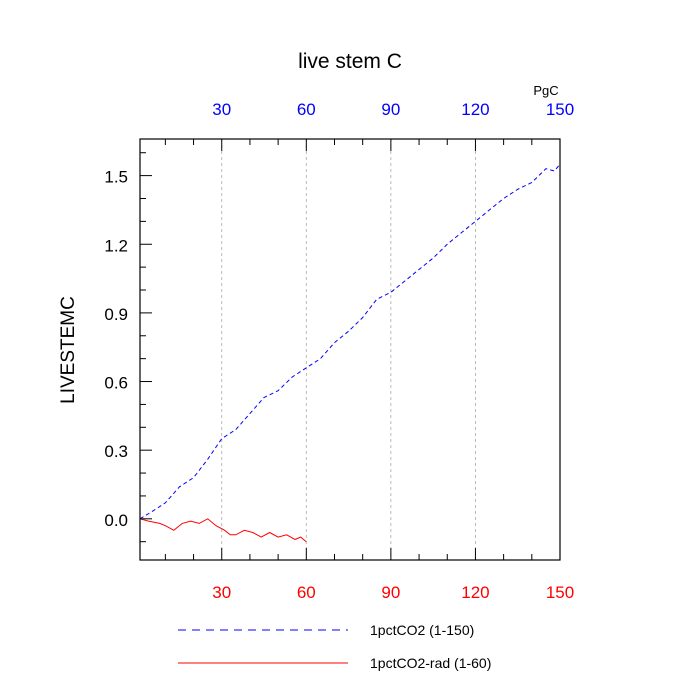 Image resolution: width=700 pixels, height=700 pixels. What do you see at coordinates (116, 520) in the screenshot?
I see `y-tick-label-0: 0.0` at bounding box center [116, 520].